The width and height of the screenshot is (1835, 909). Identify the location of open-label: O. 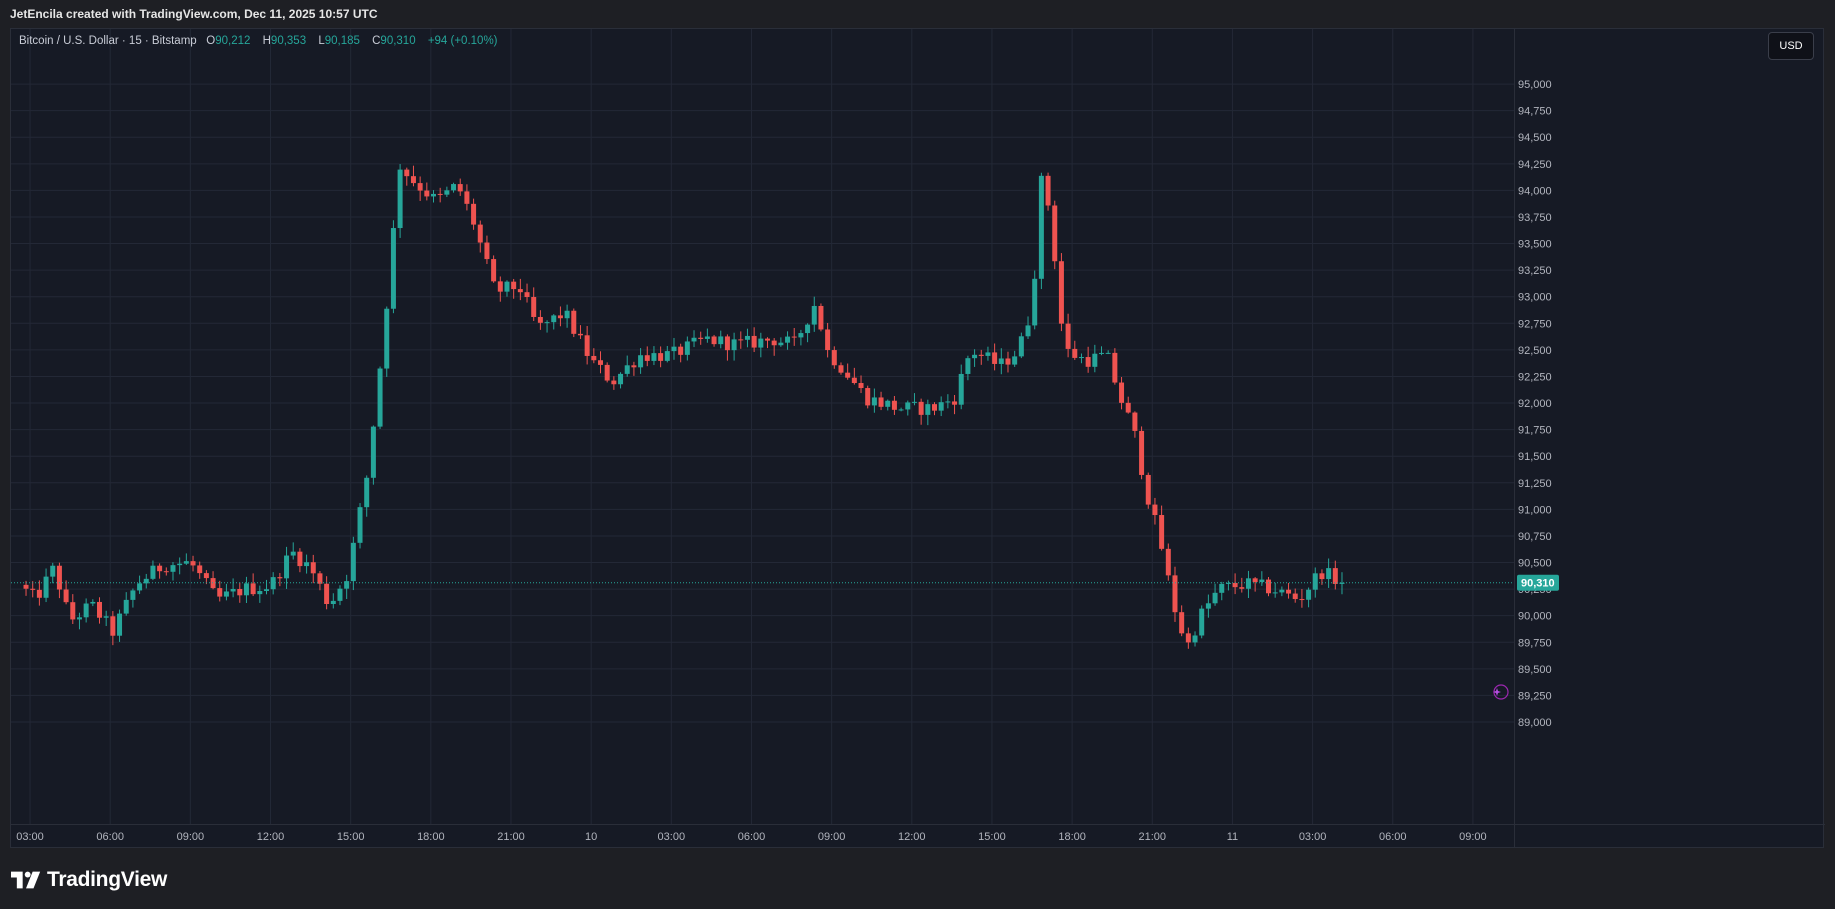
(211, 41).